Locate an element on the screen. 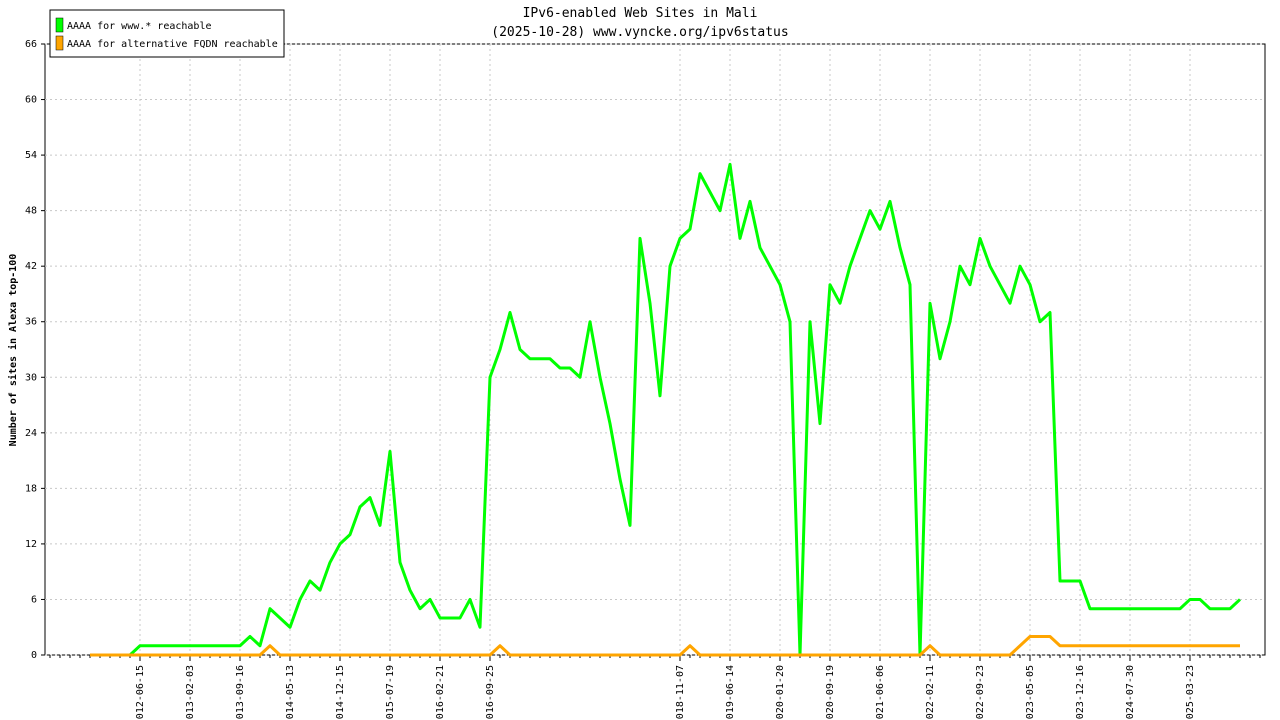 The width and height of the screenshot is (1280, 720). x-tick-label: 2024-07-30 is located at coordinates (1130, 692).